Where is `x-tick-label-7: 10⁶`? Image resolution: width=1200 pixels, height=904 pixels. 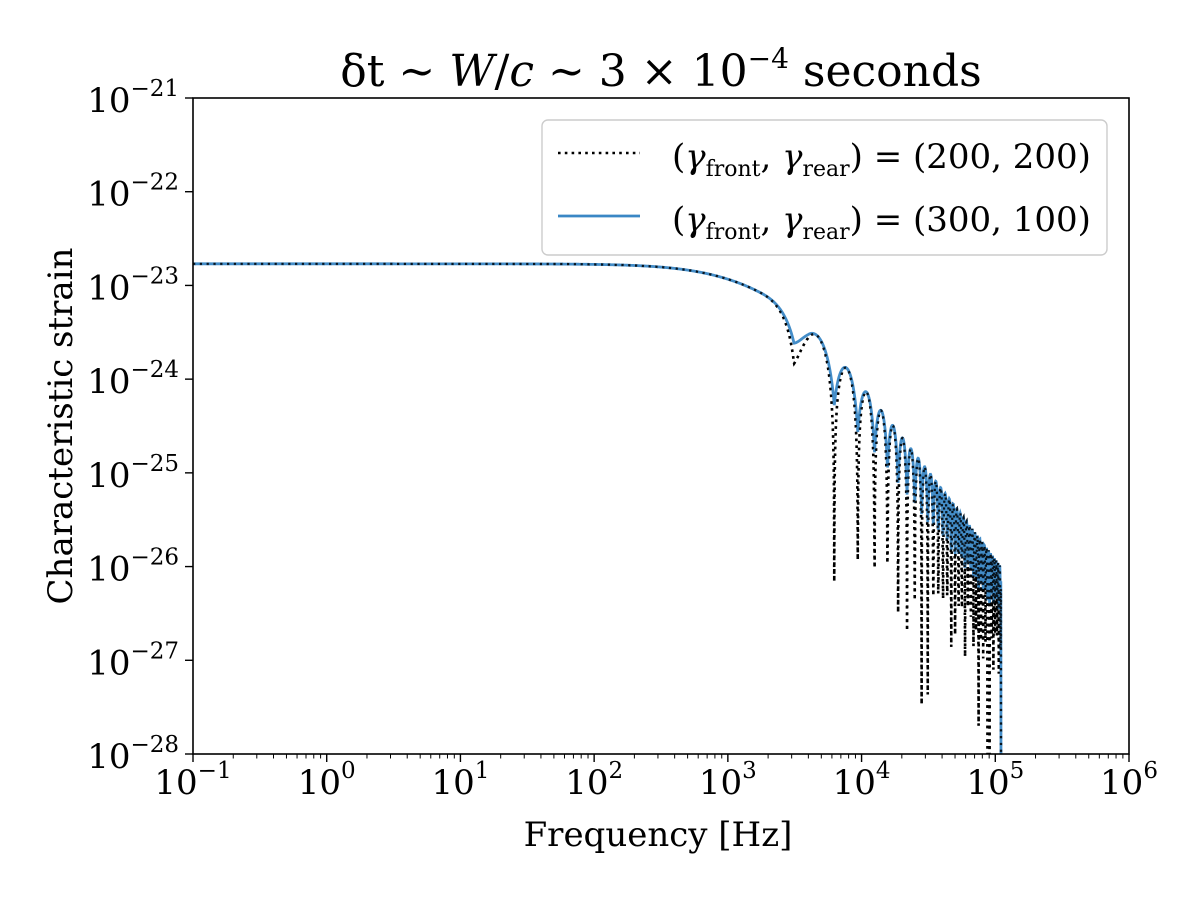
x-tick-label-7: 10⁶ is located at coordinates (1129, 780).